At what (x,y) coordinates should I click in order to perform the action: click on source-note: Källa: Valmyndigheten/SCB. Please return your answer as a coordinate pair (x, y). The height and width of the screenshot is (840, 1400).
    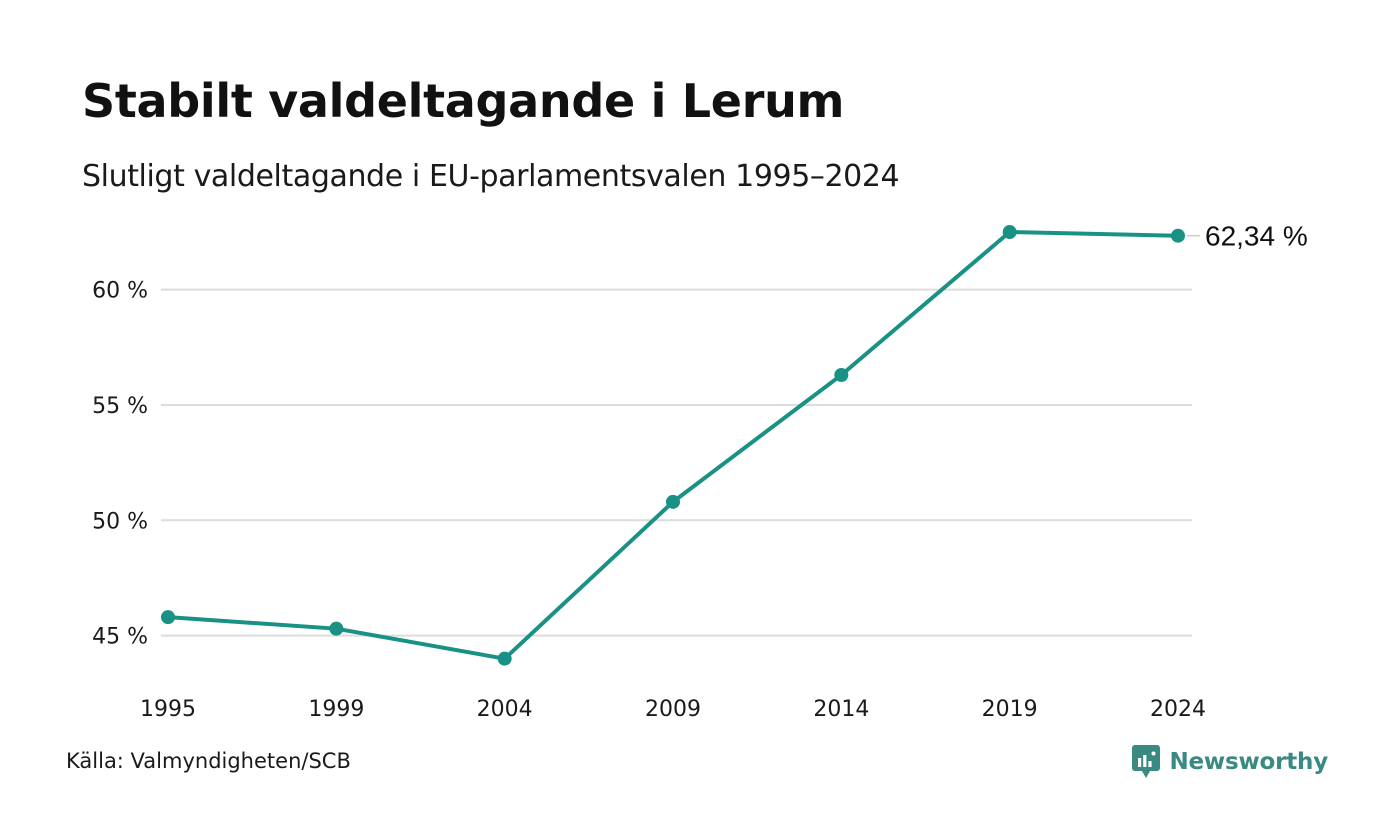
    Looking at the image, I should click on (208, 761).